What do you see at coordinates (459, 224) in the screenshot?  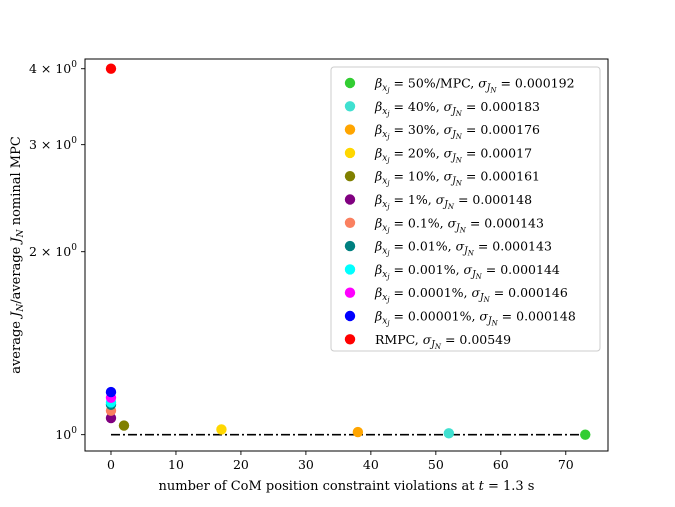 I see `legend-label-7: βxj = 0.1%, σJN = 0.000143` at bounding box center [459, 224].